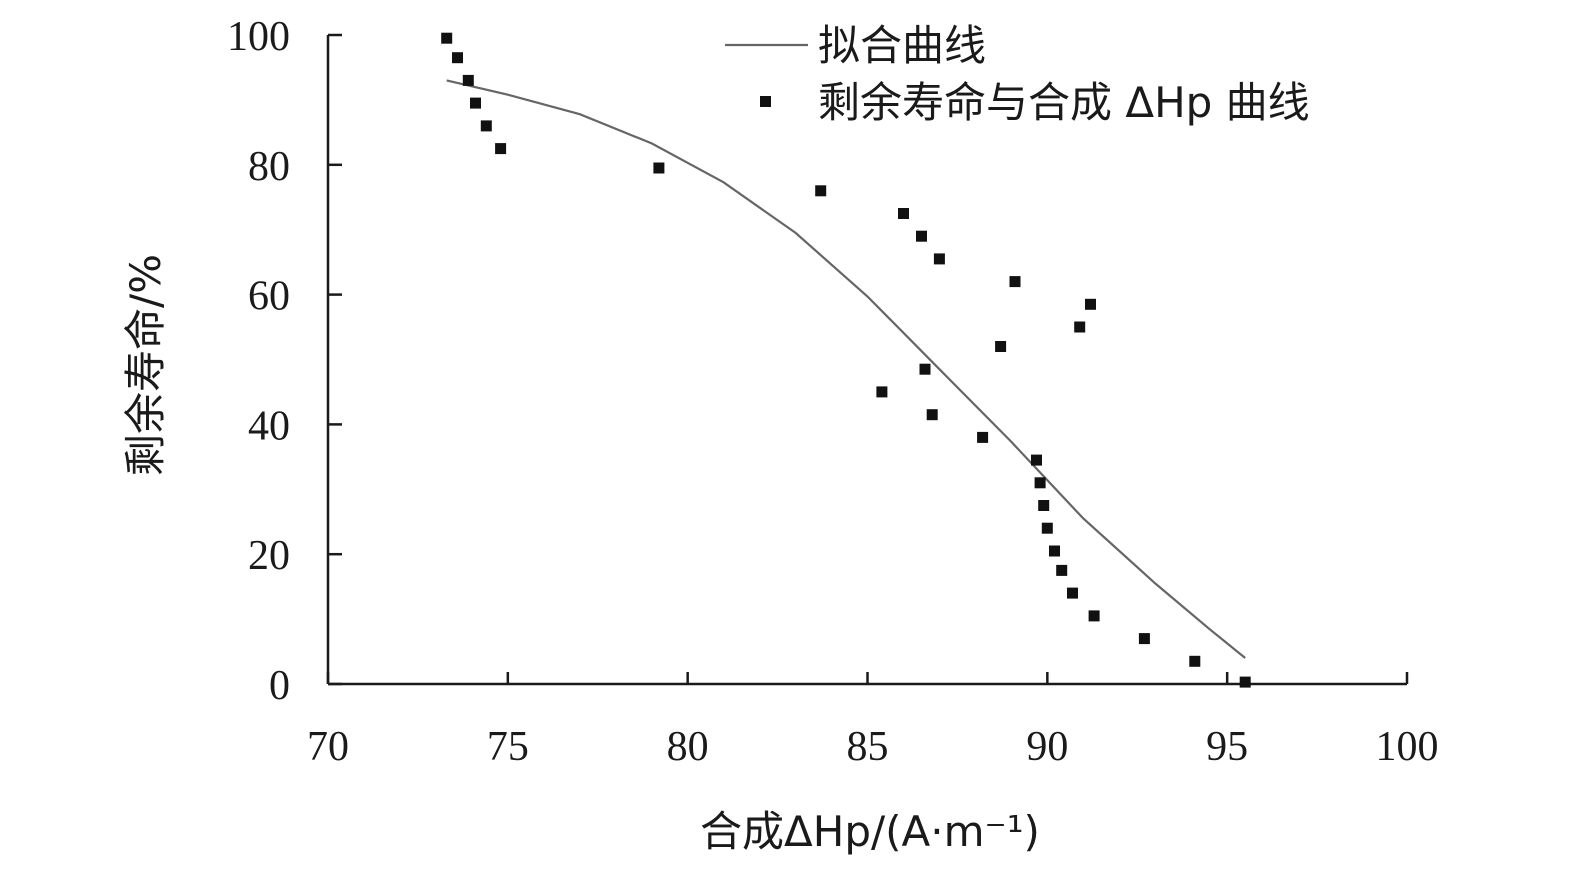 The height and width of the screenshot is (876, 1575). Describe the element at coordinates (1017, 74) in the screenshot. I see `legend: 拟合曲线 剩余寿命与合成 ΔHp 曲线` at that location.